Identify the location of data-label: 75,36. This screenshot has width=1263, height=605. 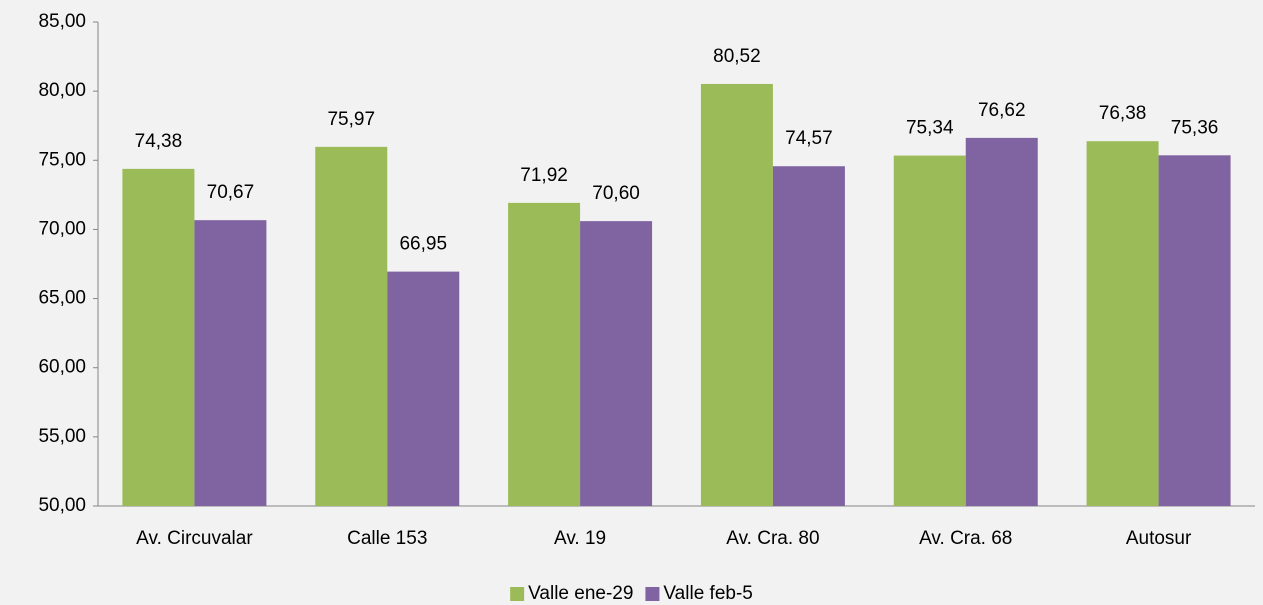
(1195, 127).